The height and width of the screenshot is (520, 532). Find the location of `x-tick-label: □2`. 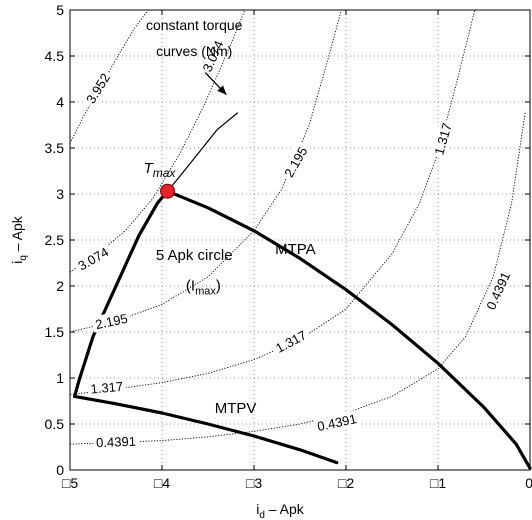

x-tick-label: □2 is located at coordinates (346, 483).